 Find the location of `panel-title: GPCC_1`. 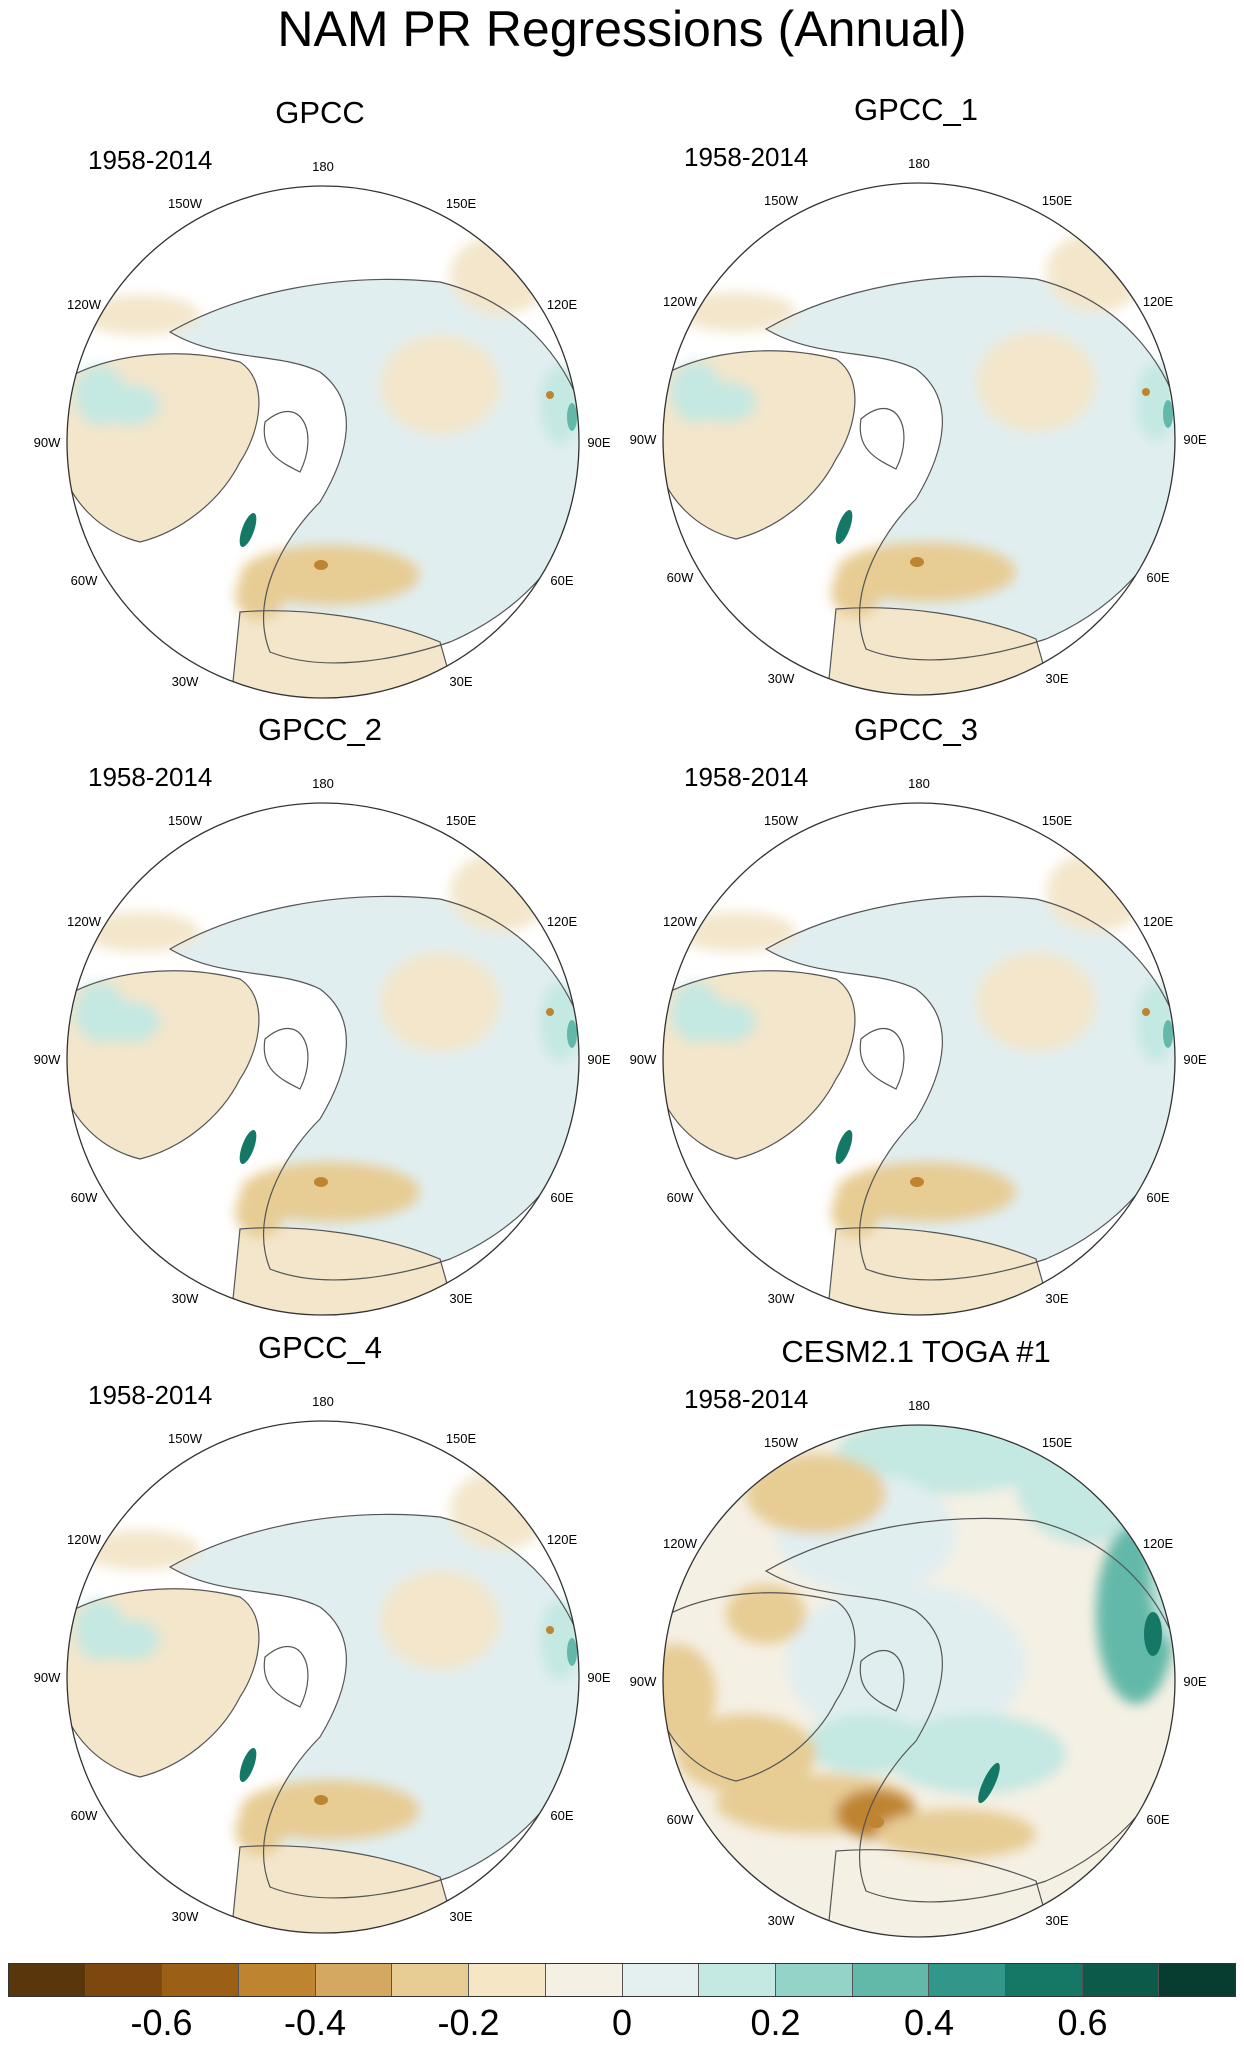

panel-title: GPCC_1 is located at coordinates (916, 109).